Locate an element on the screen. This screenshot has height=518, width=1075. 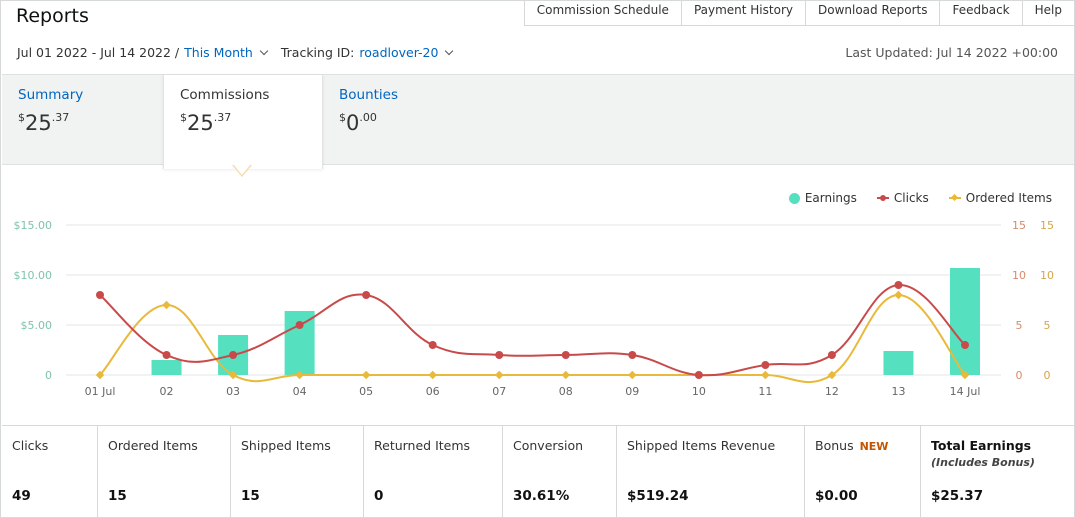
last-updated-text: Last Updated: Jul 14 2022 +00:00 is located at coordinates (951, 52).